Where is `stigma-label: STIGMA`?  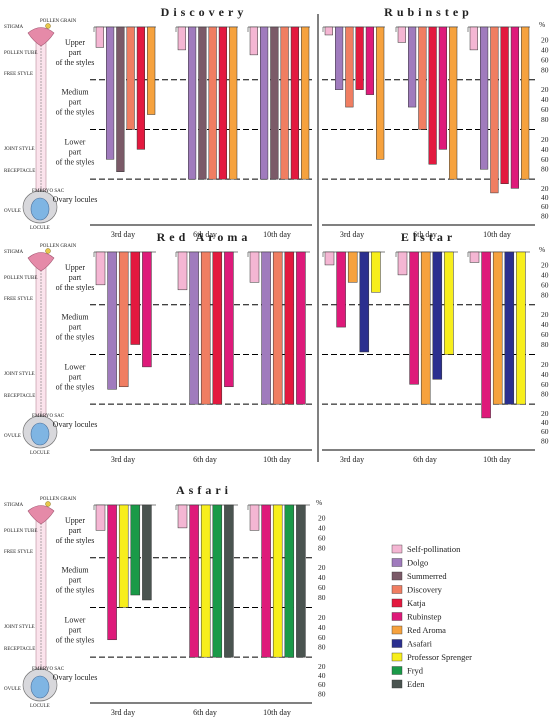
stigma-label: STIGMA is located at coordinates (14, 27).